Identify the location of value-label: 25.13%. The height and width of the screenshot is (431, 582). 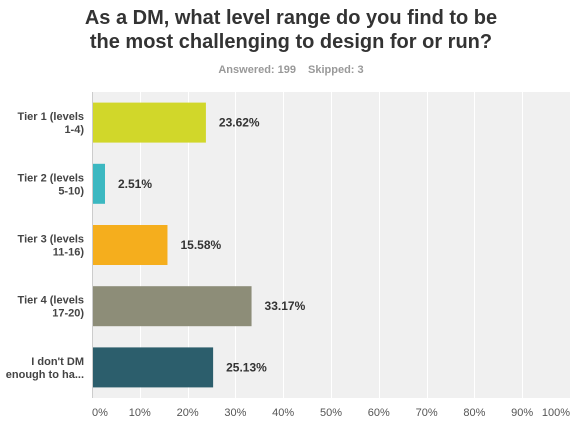
(246, 367).